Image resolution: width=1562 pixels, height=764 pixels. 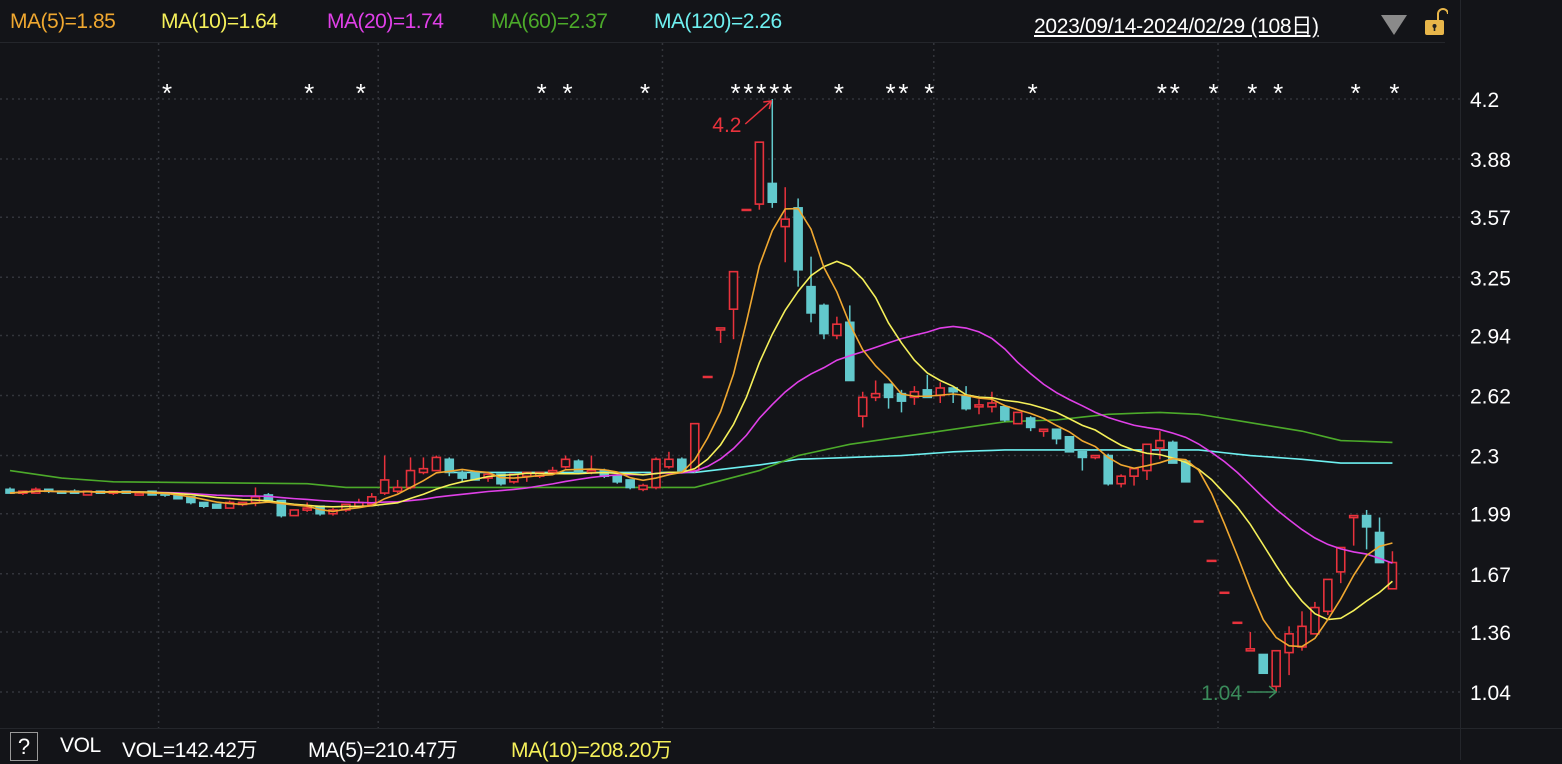 I want to click on arrow-right-icon, so click(x=758, y=112).